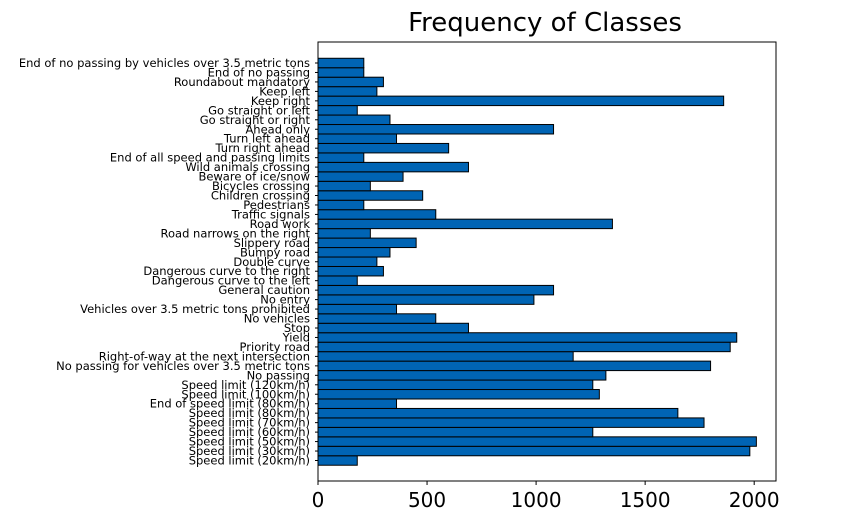  I want to click on y-tick-label-9: No passing, so click(278, 375).